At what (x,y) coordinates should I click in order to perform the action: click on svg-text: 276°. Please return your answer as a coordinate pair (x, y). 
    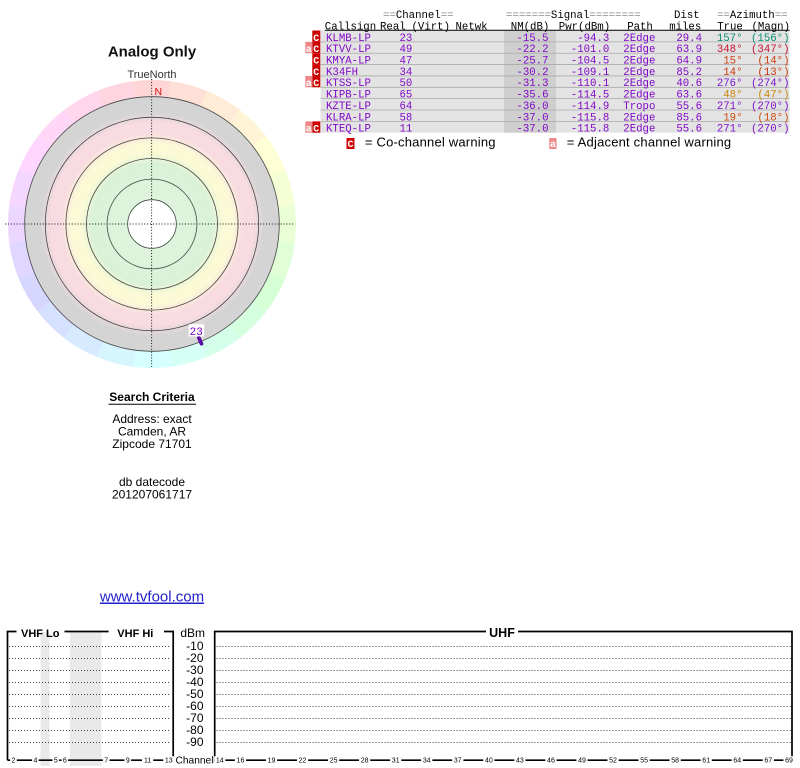
    Looking at the image, I should click on (730, 84).